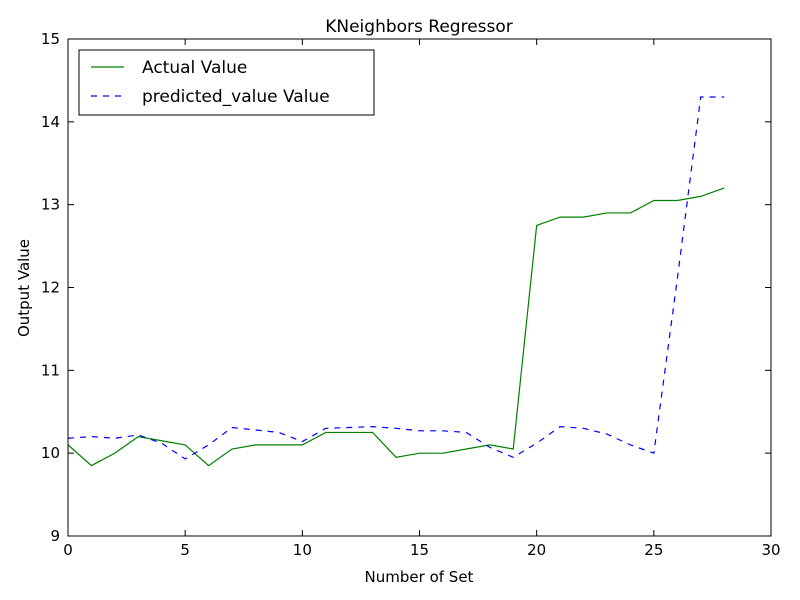 The height and width of the screenshot is (600, 800). What do you see at coordinates (50, 205) in the screenshot?
I see `y-tick-label: 13` at bounding box center [50, 205].